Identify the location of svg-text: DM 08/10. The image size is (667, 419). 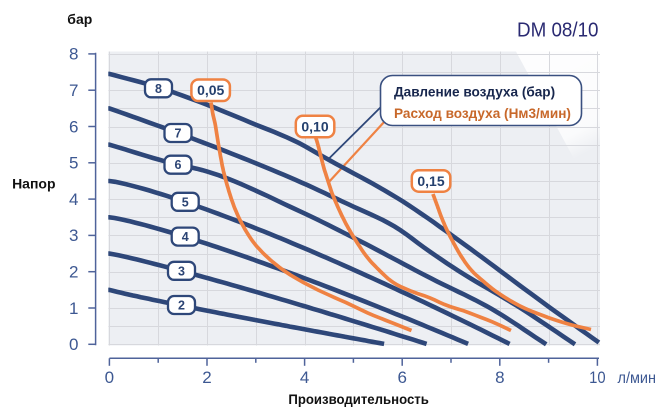
(558, 30).